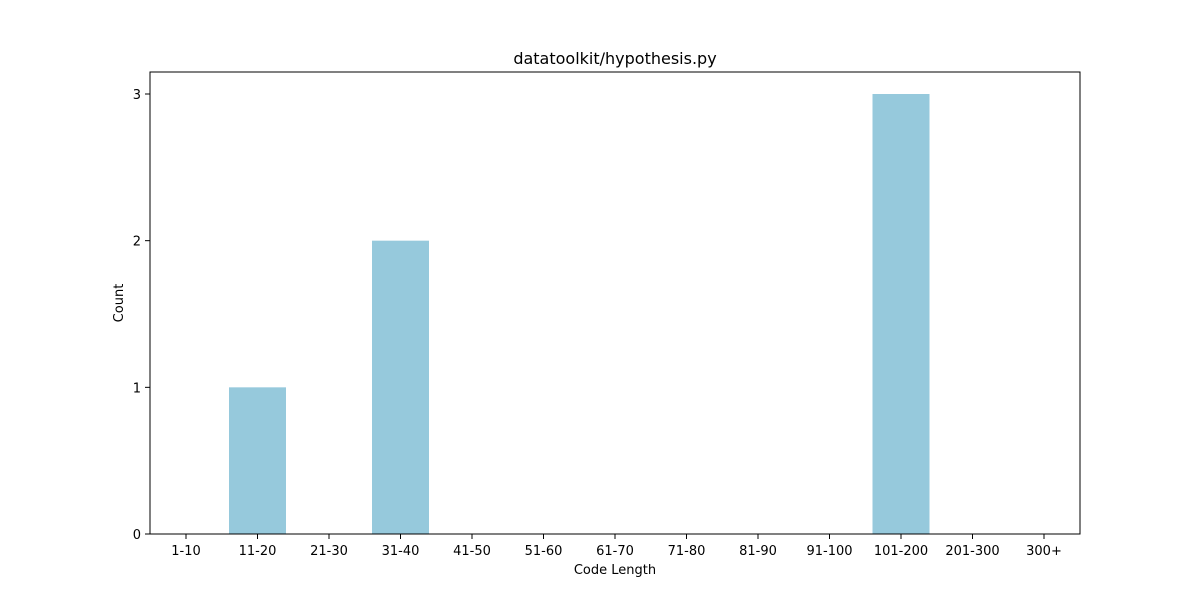 The image size is (1200, 600). What do you see at coordinates (615, 570) in the screenshot?
I see `x-axis-label: Code Length` at bounding box center [615, 570].